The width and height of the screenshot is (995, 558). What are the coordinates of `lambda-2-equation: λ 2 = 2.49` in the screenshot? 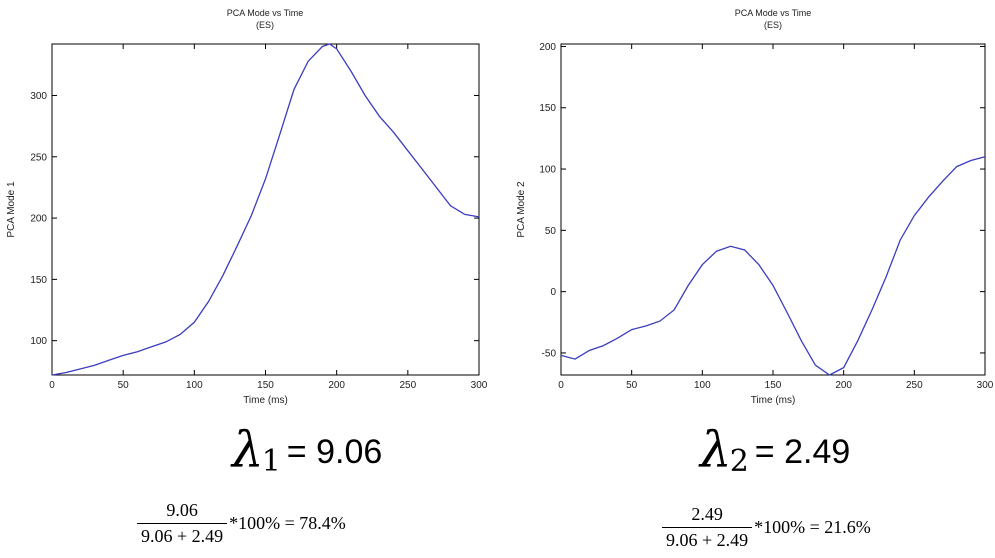 It's located at (775, 451).